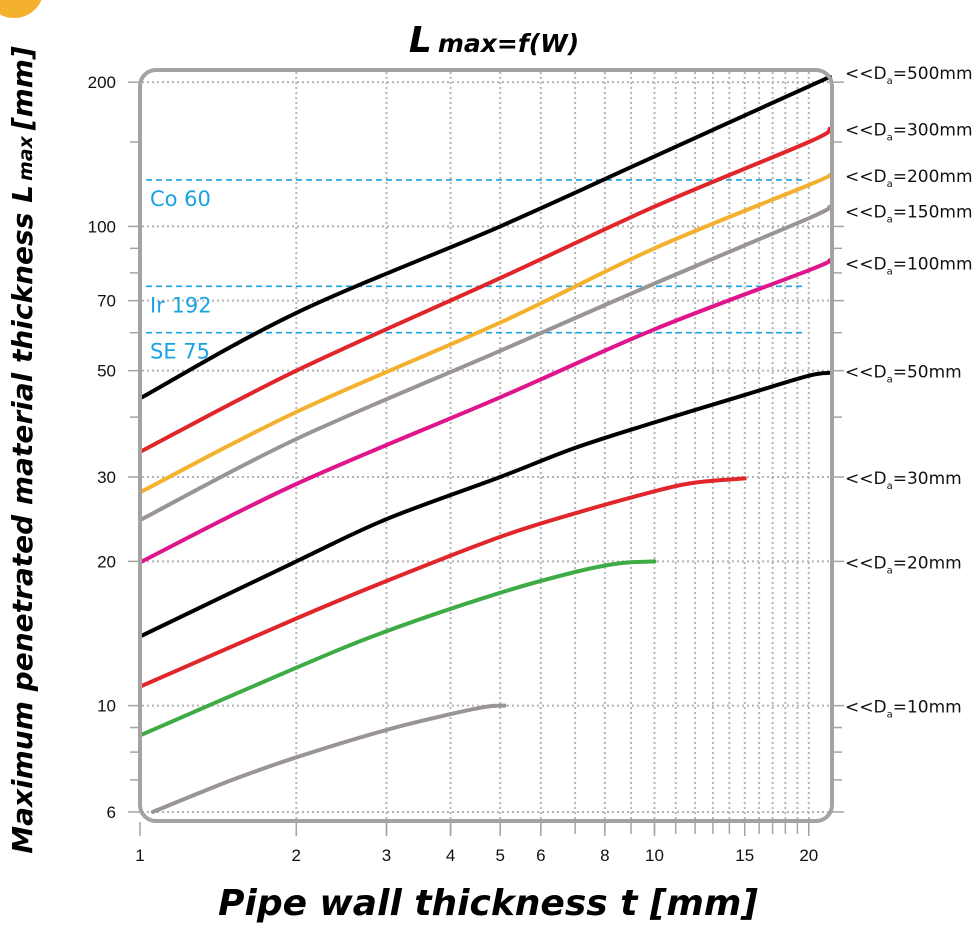 The height and width of the screenshot is (933, 977). I want to click on x-tick-label: 2, so click(296, 855).